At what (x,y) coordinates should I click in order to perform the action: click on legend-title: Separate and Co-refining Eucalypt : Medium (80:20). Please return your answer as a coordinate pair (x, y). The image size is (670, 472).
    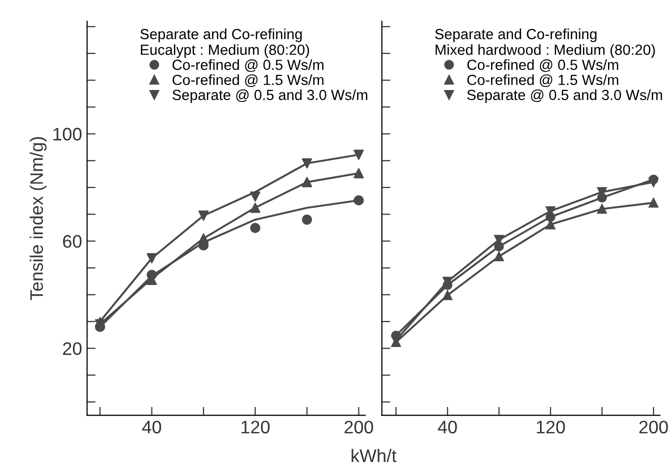
    Looking at the image, I should click on (225, 43).